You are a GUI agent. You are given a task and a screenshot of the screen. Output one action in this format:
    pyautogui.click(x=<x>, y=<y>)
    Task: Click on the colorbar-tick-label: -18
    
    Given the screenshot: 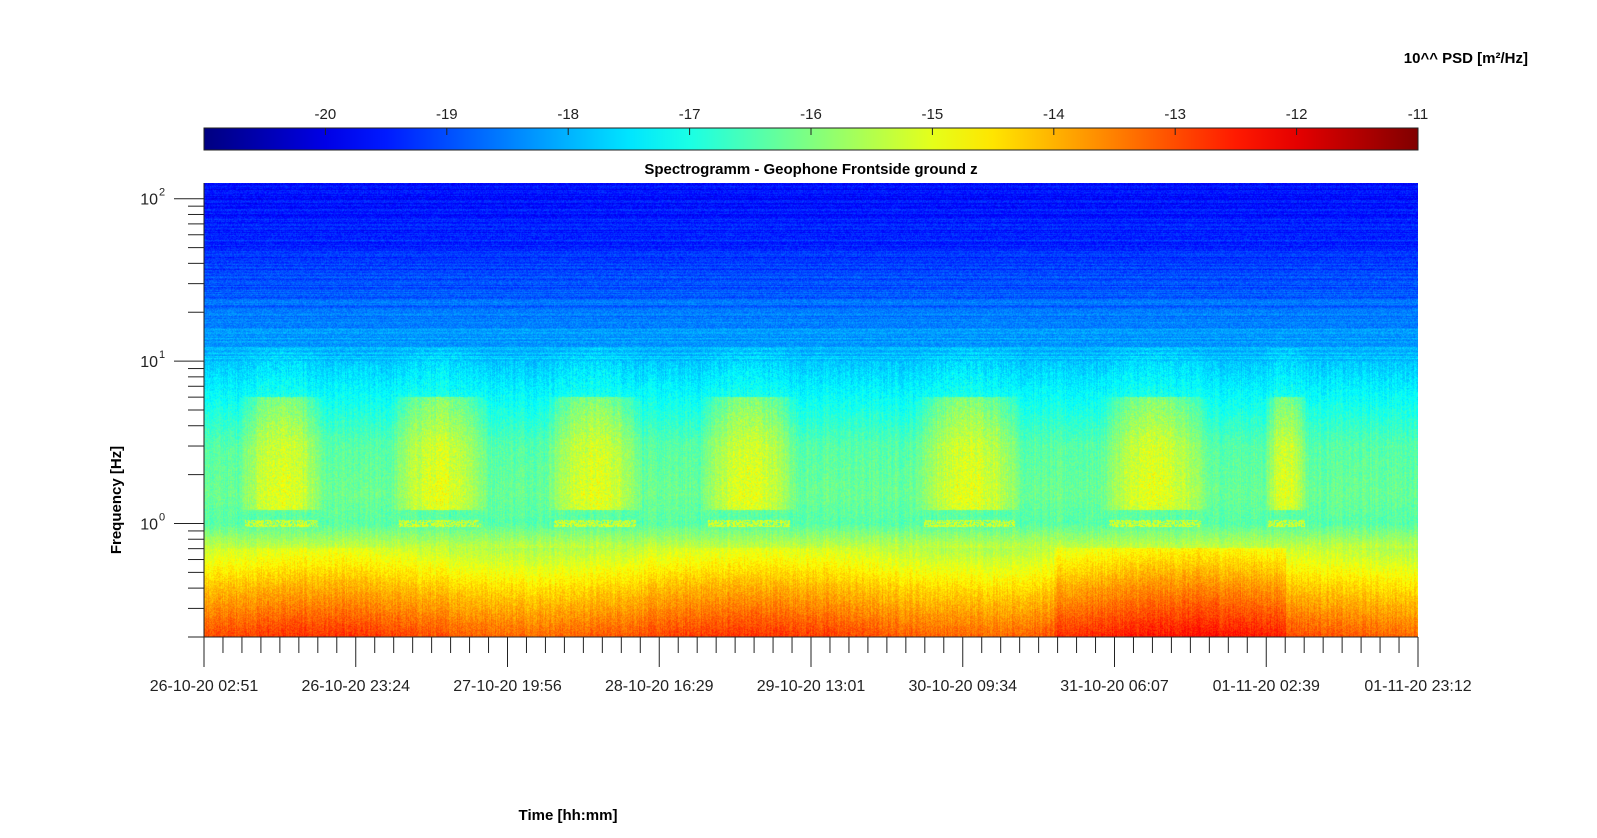 What is the action you would take?
    pyautogui.click(x=568, y=114)
    